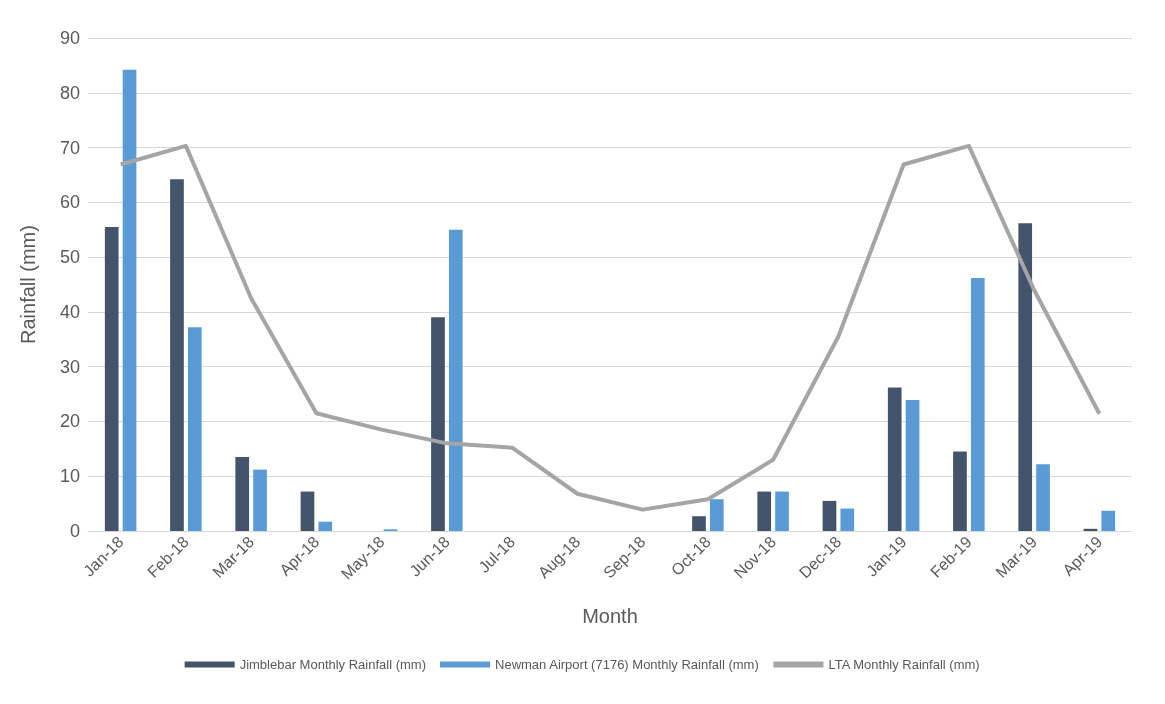 Image resolution: width=1165 pixels, height=704 pixels. I want to click on y-tick-label: 30, so click(69, 366).